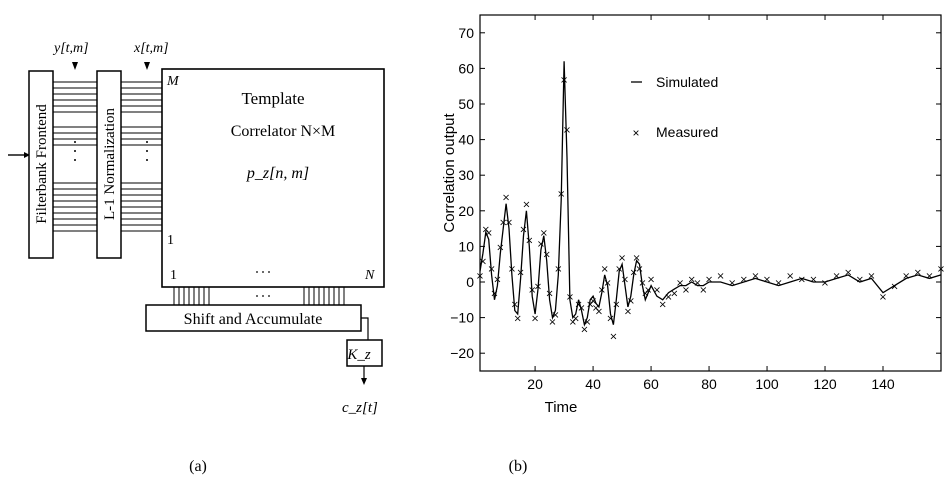 The width and height of the screenshot is (944, 483). What do you see at coordinates (535, 384) in the screenshot?
I see `x-tick-label: 20` at bounding box center [535, 384].